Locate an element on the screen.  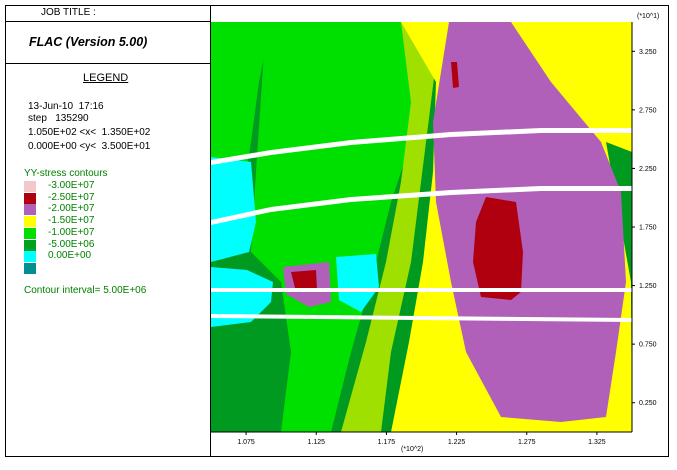
legend-step: step 135290 is located at coordinates (58, 118).